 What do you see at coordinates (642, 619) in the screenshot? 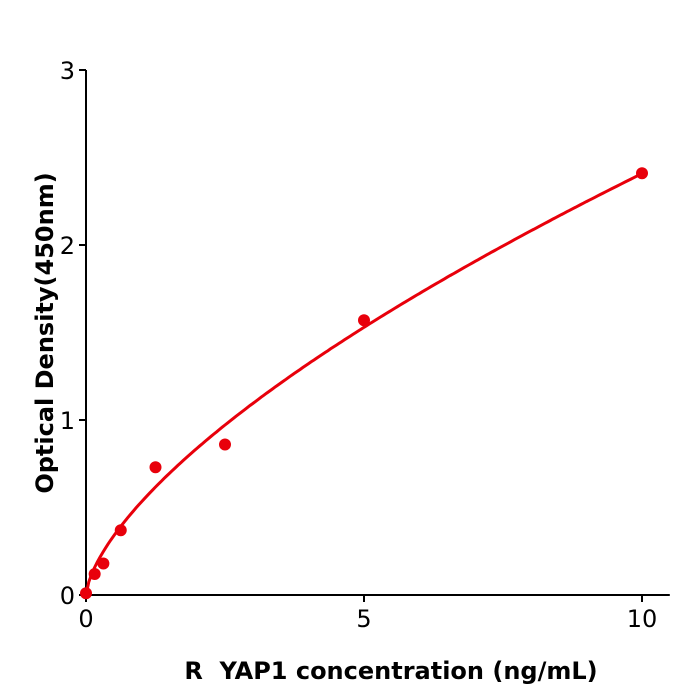
I see `x-tick-label: 10` at bounding box center [642, 619].